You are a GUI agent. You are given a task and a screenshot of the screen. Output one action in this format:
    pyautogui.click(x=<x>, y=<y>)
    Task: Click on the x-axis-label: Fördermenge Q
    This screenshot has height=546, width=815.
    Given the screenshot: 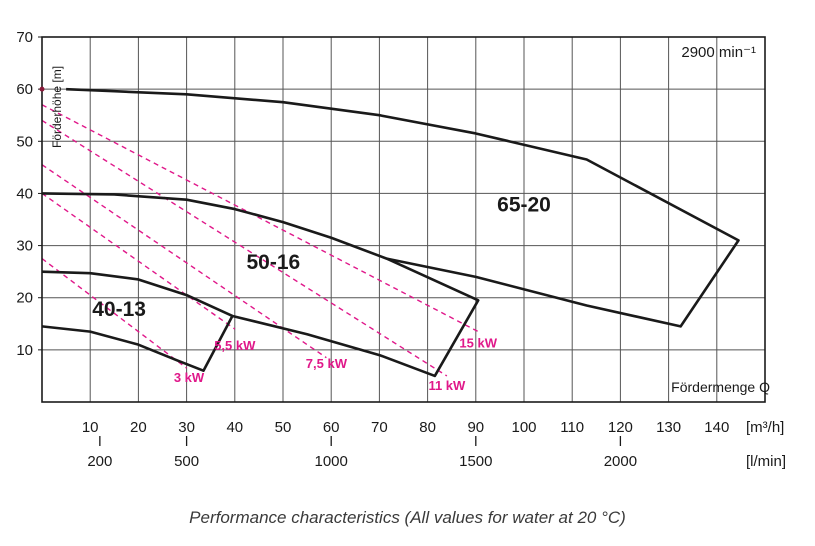 What is the action you would take?
    pyautogui.click(x=720, y=387)
    